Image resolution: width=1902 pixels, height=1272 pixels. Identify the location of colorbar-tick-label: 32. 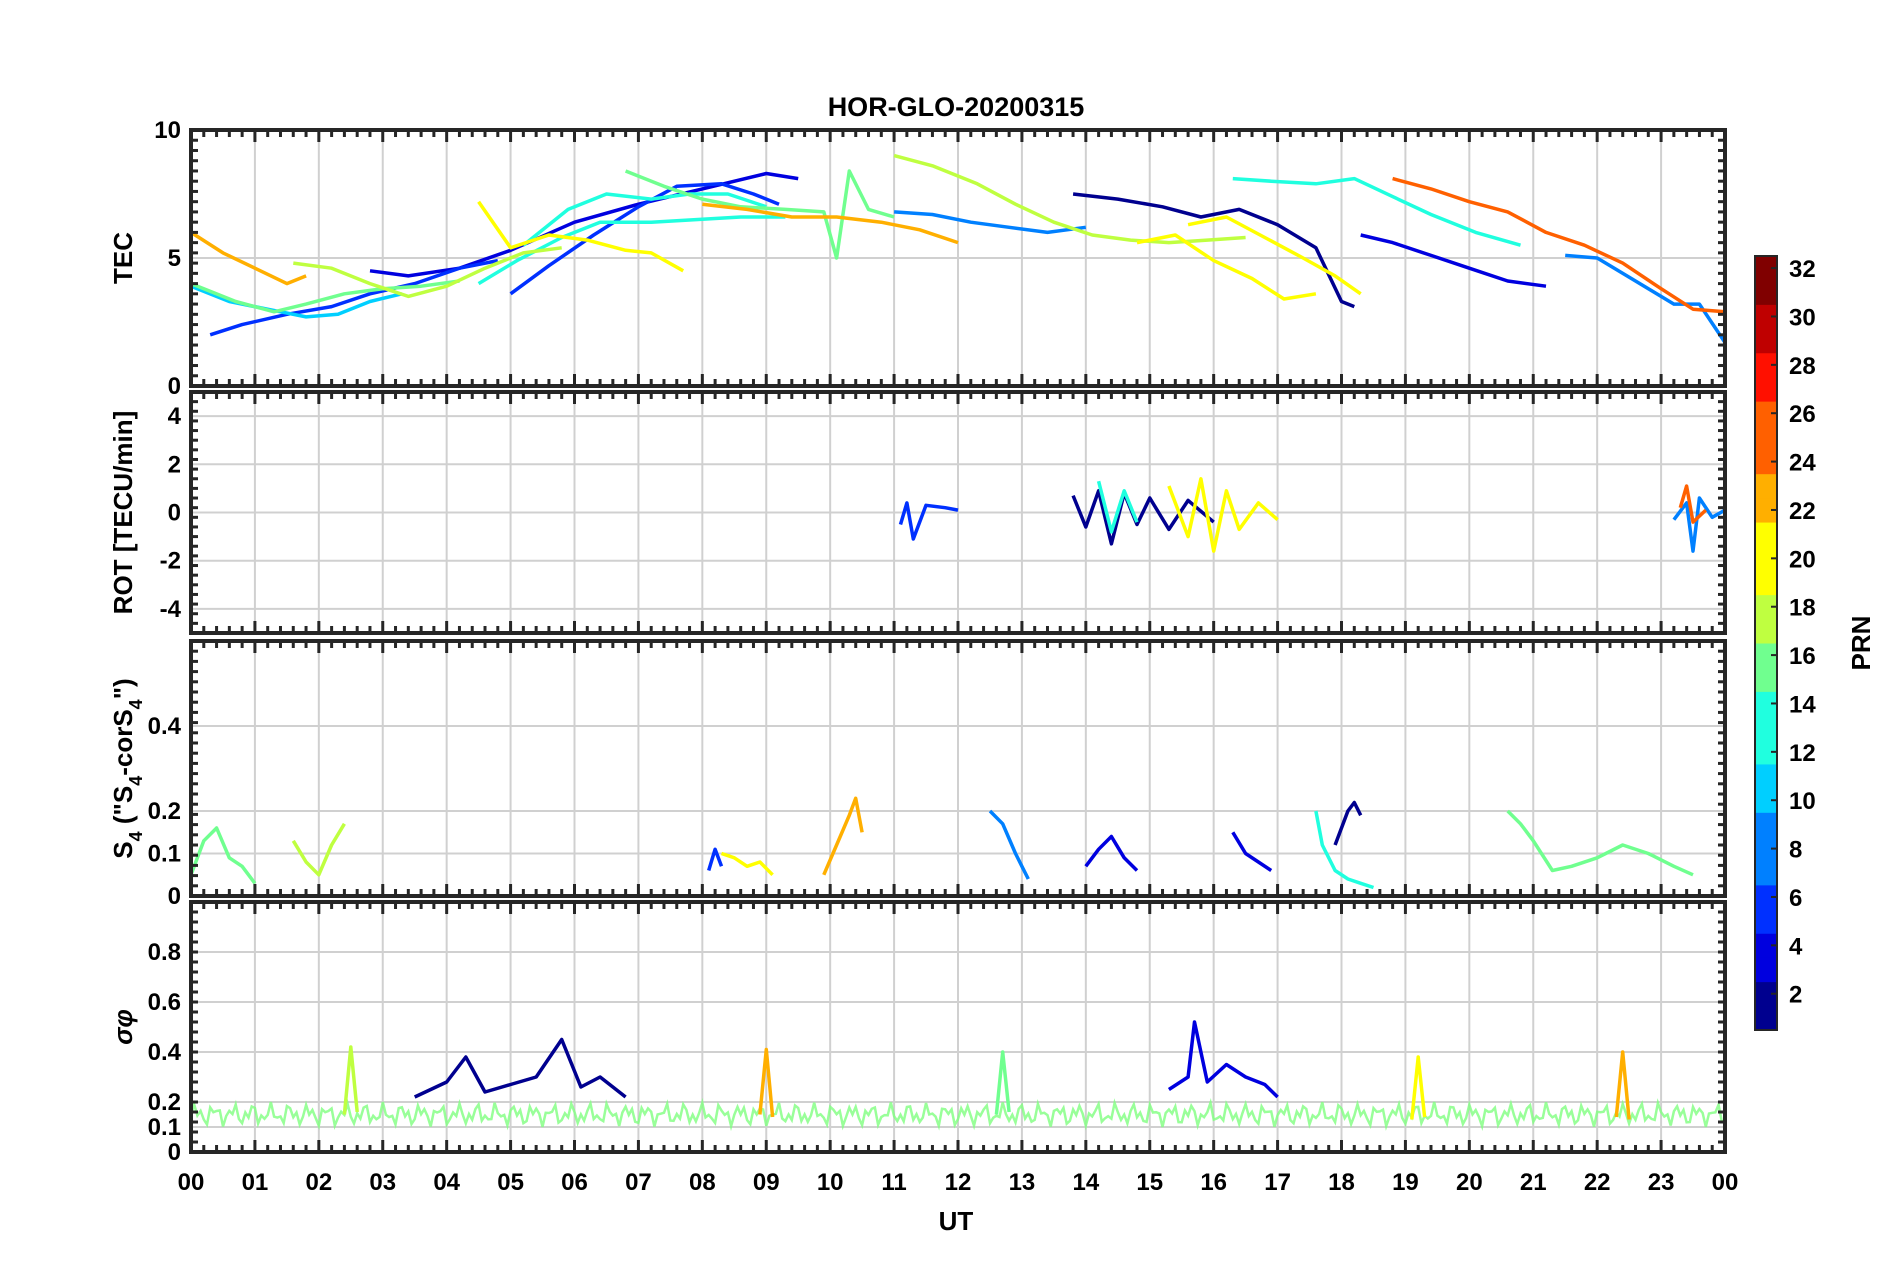
(1802, 269).